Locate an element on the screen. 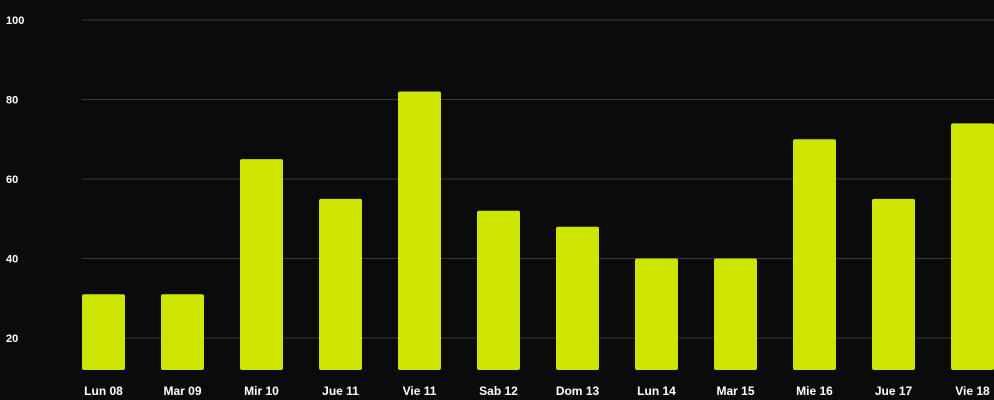 Image resolution: width=994 pixels, height=400 pixels. y-tick-label: 100 is located at coordinates (15, 21).